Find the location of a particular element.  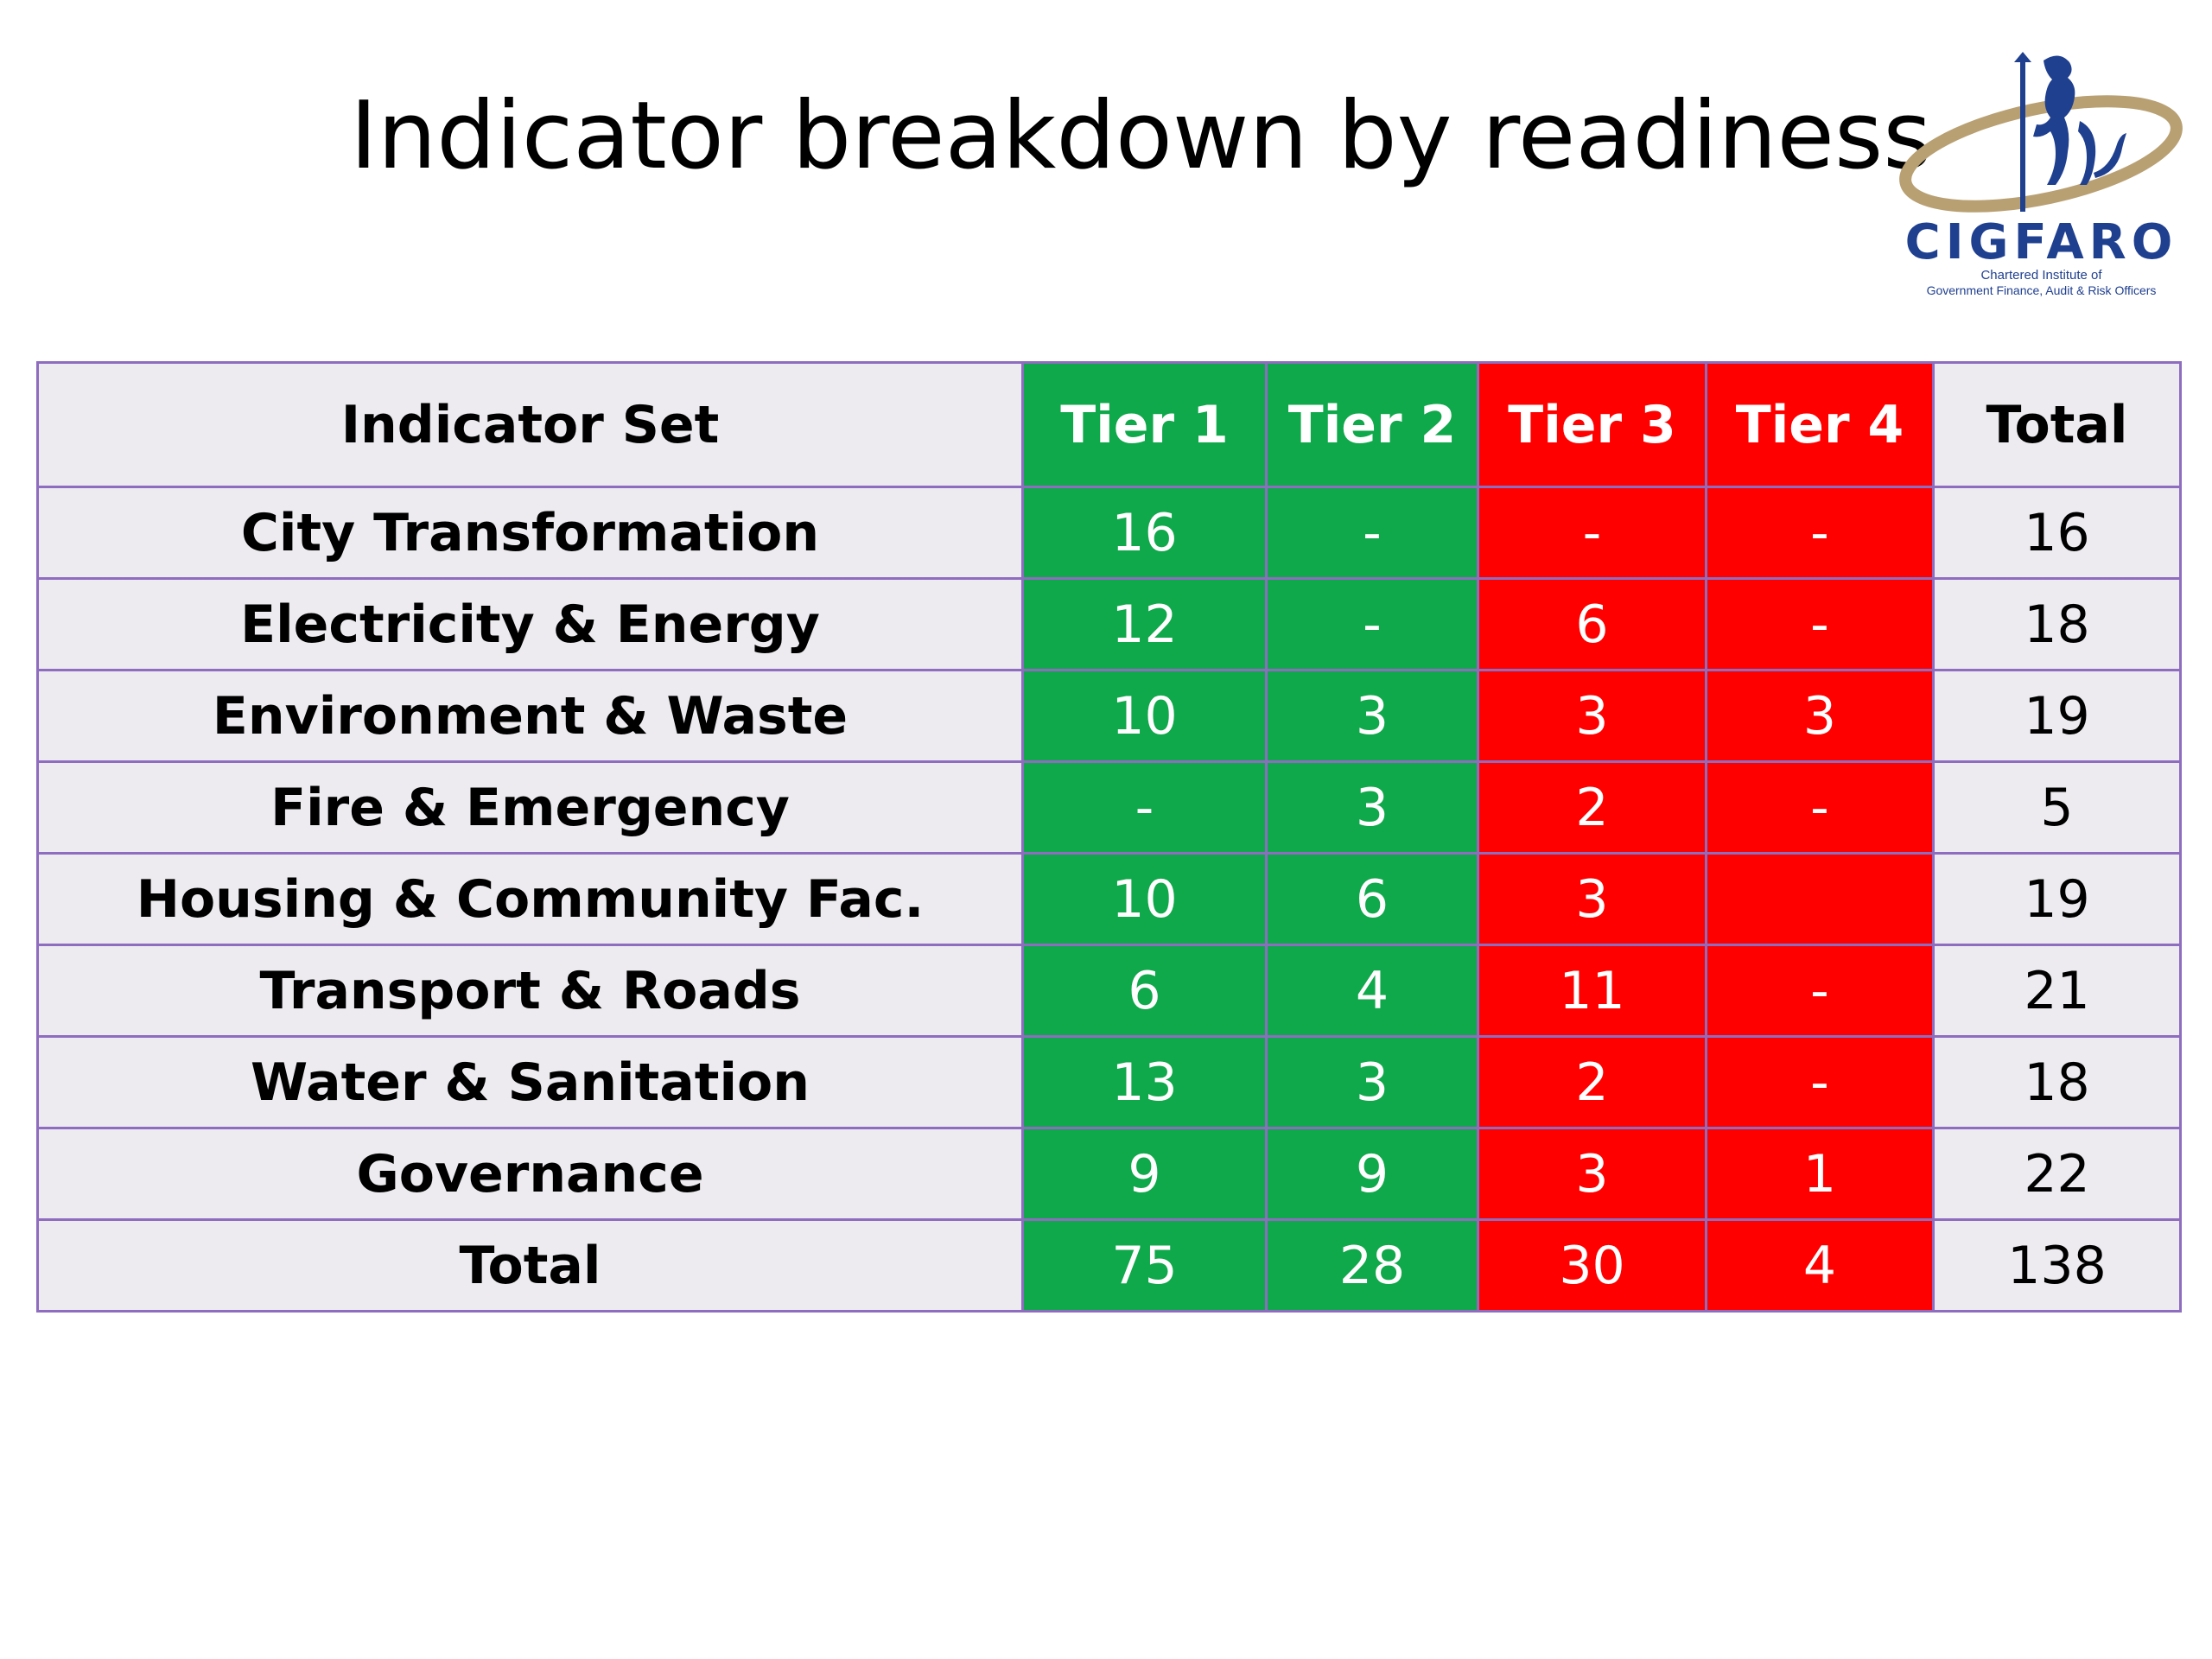

cell-tier-1: 9 is located at coordinates (1144, 1174).